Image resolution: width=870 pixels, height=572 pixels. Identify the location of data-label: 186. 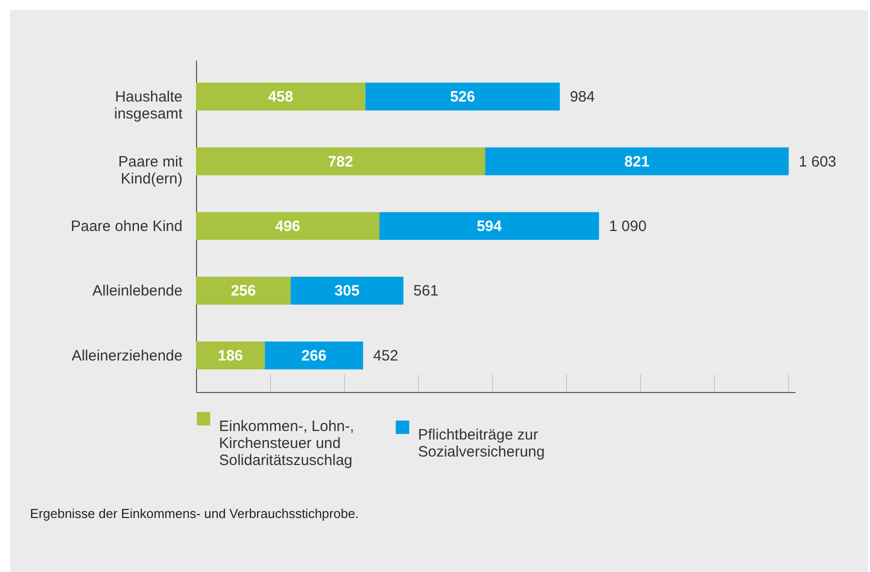
(230, 355).